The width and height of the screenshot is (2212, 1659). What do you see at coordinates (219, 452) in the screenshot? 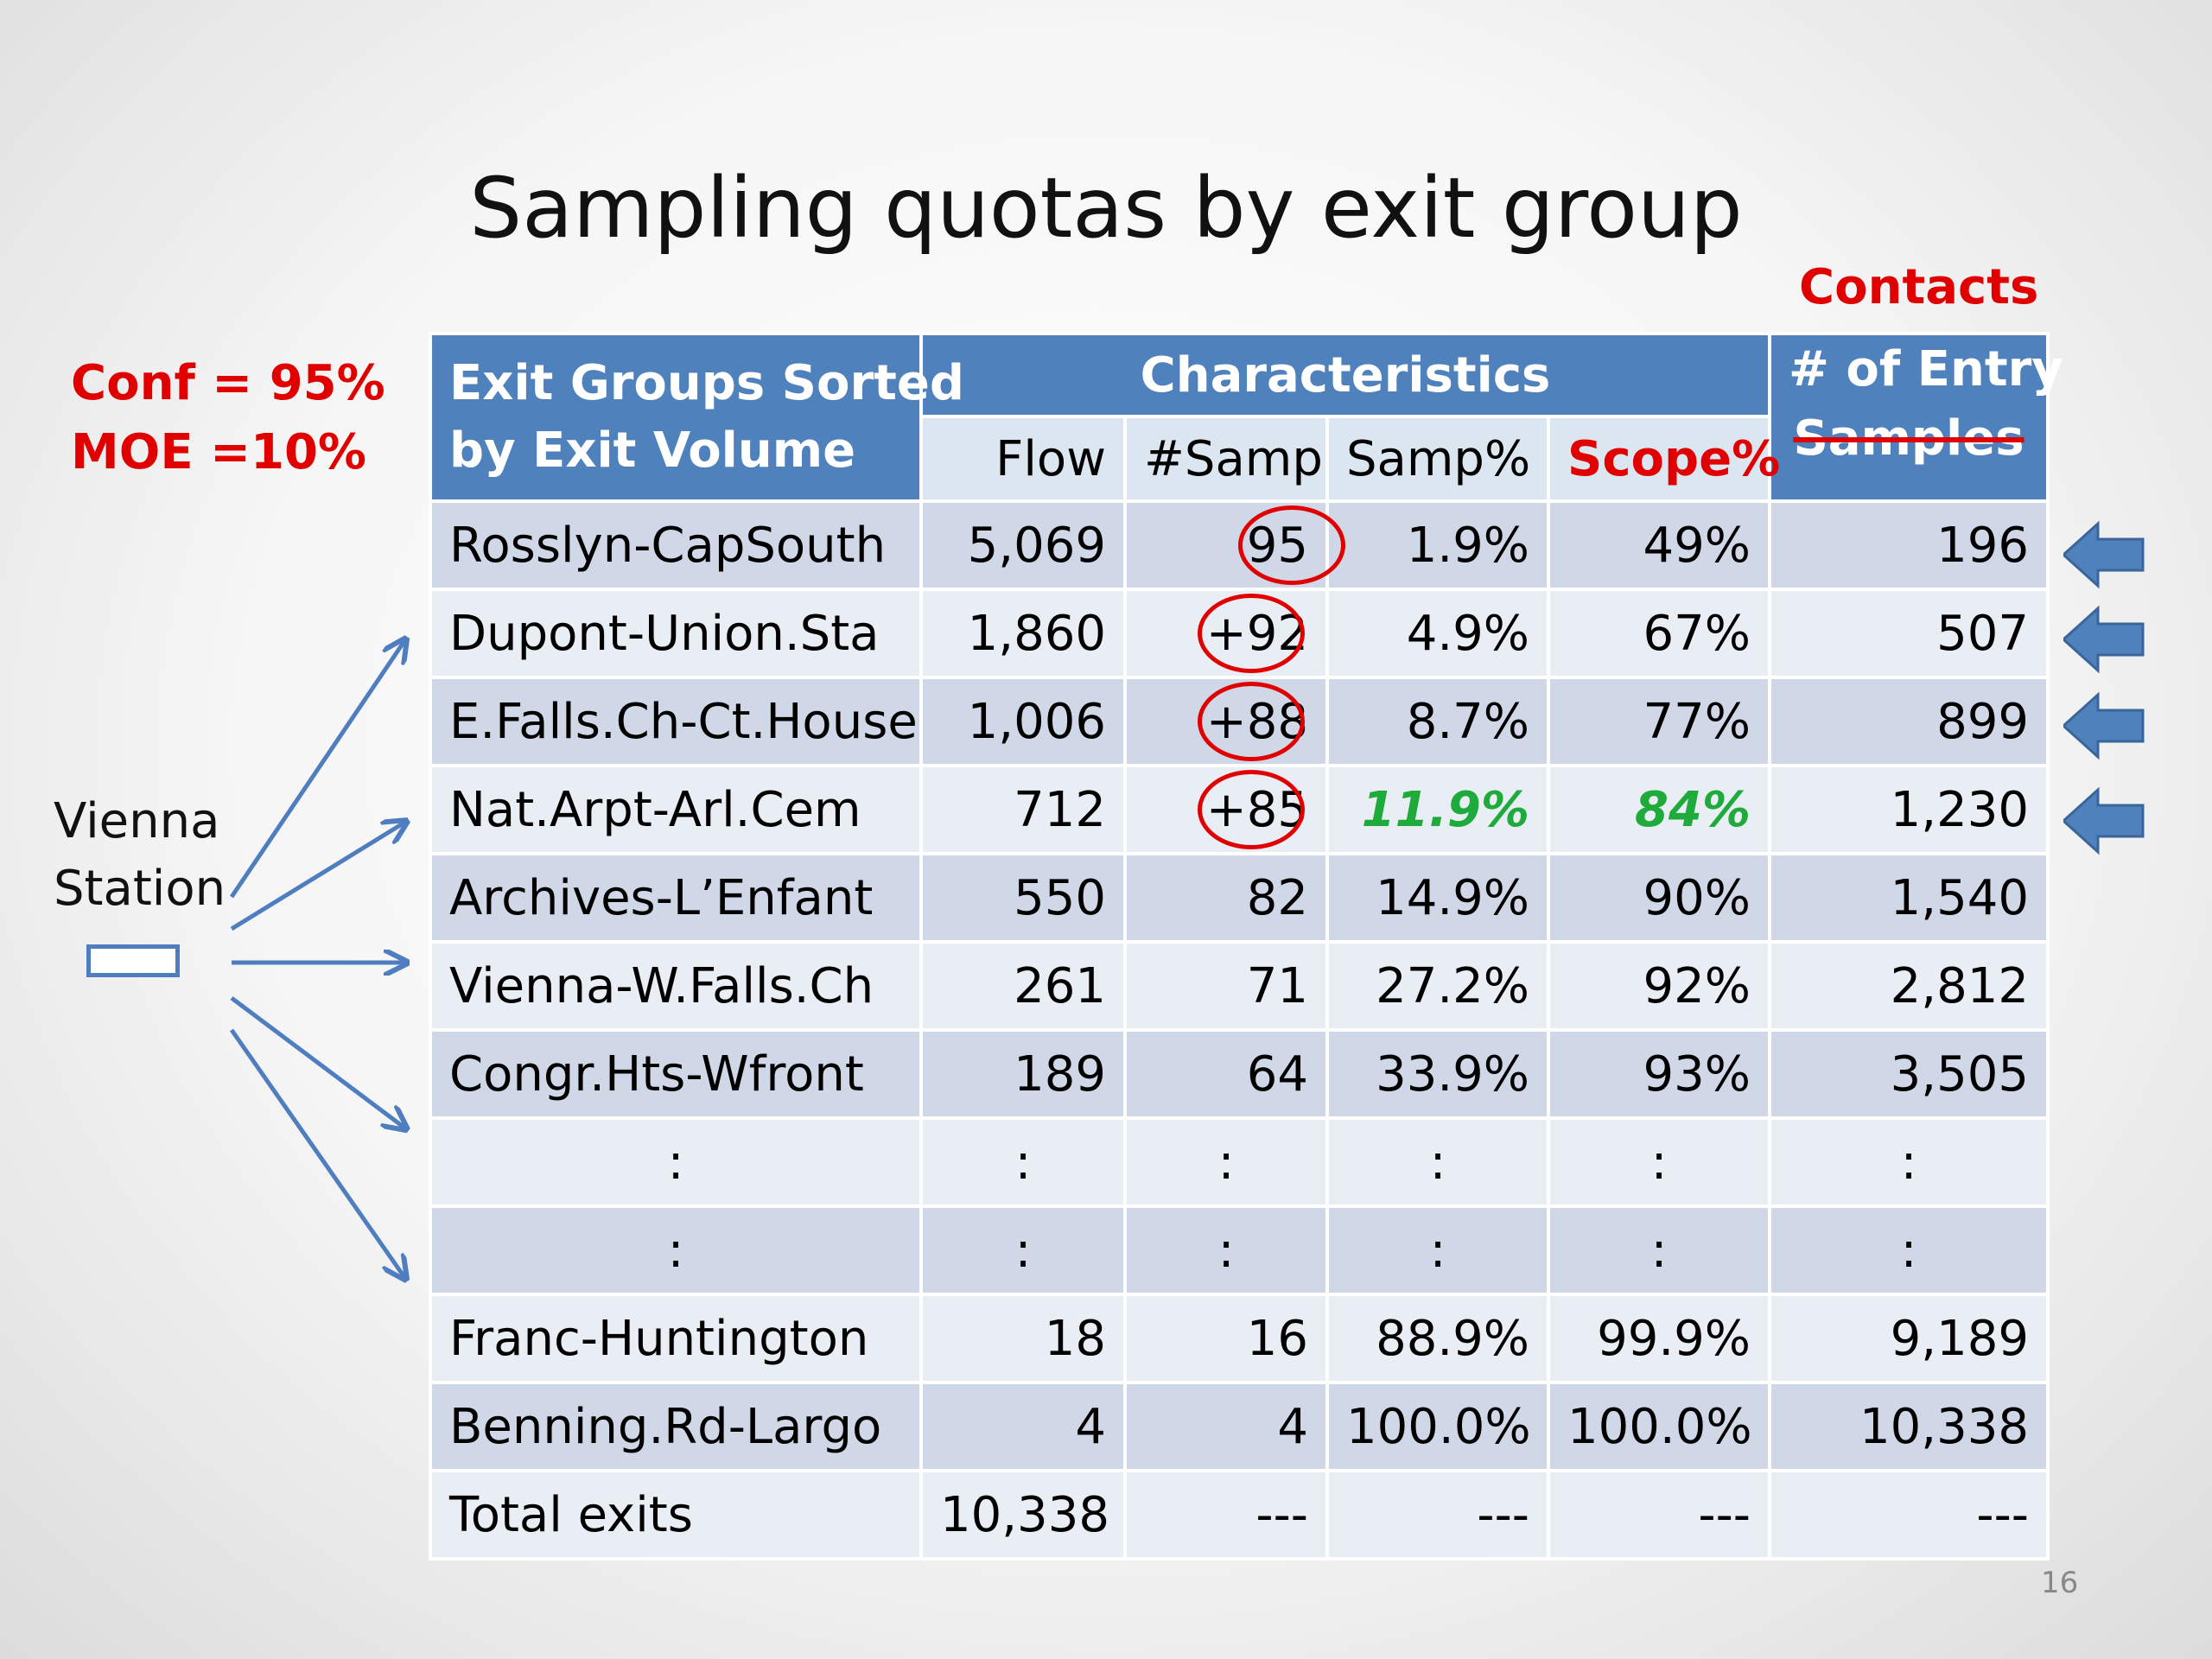
I see `moe-label: MOE =10%` at bounding box center [219, 452].